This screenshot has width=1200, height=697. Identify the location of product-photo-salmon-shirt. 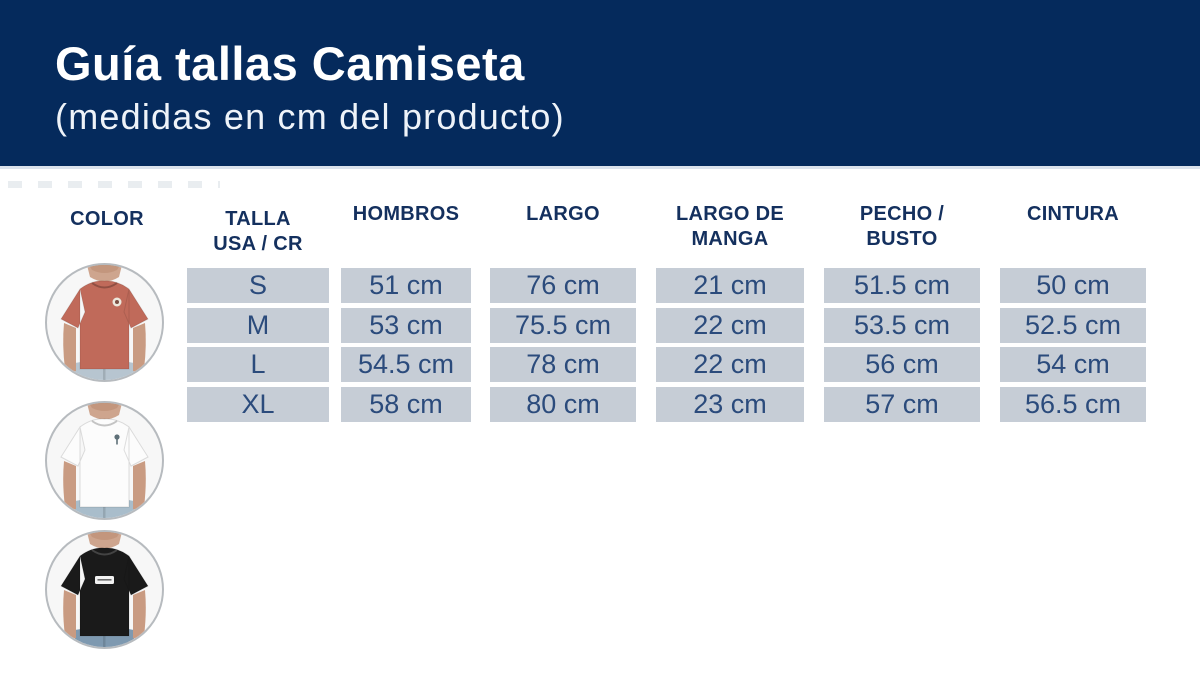
(104, 322).